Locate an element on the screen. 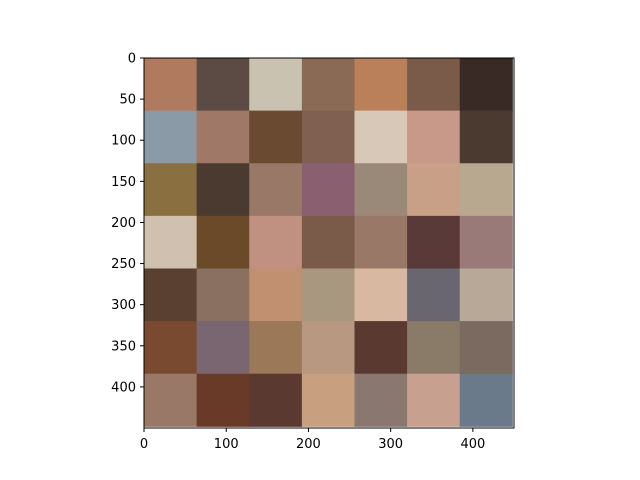 The width and height of the screenshot is (640, 480). y-tick-label: 50 is located at coordinates (127, 100).